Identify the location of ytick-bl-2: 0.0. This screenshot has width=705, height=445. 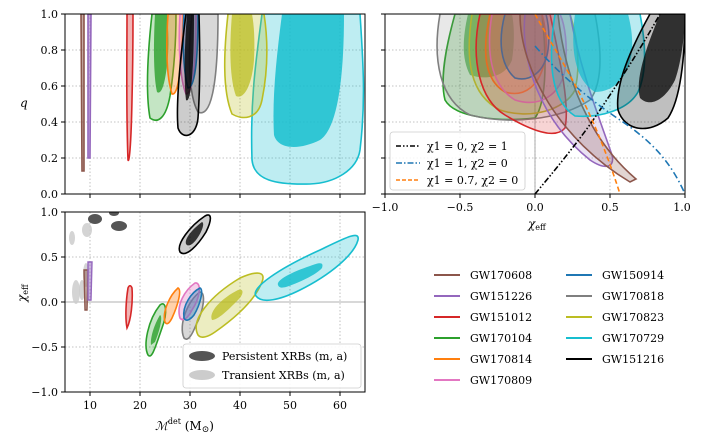
(50, 302).